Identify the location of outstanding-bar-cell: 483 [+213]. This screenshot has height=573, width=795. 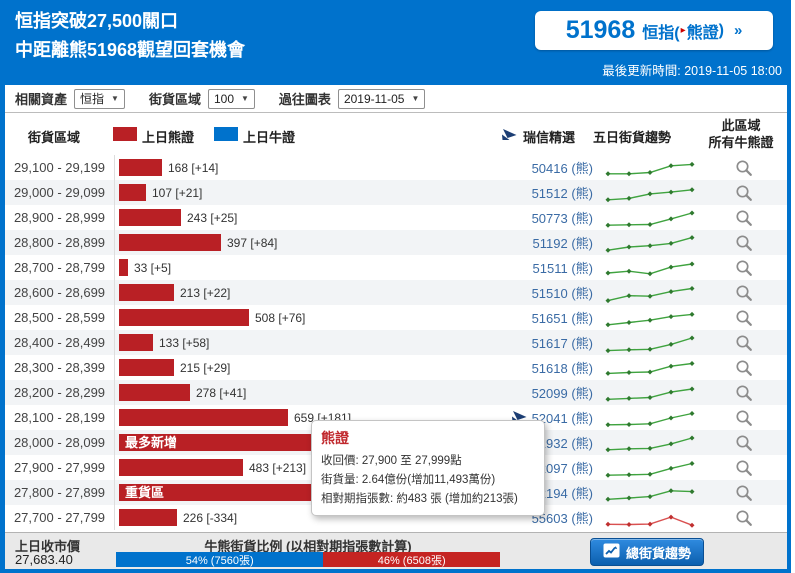
(308, 467).